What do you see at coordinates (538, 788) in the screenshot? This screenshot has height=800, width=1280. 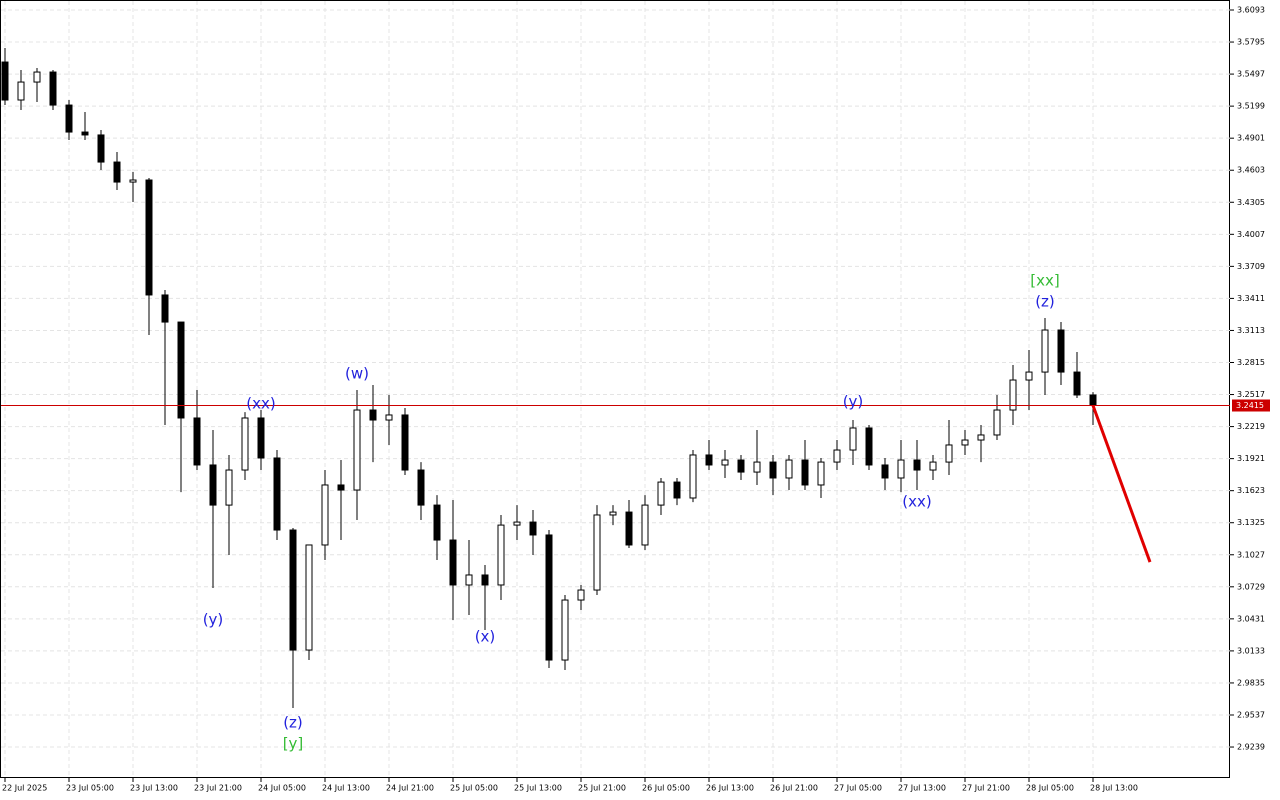 I see `x-tick-label: 25 Jul 13:00` at bounding box center [538, 788].